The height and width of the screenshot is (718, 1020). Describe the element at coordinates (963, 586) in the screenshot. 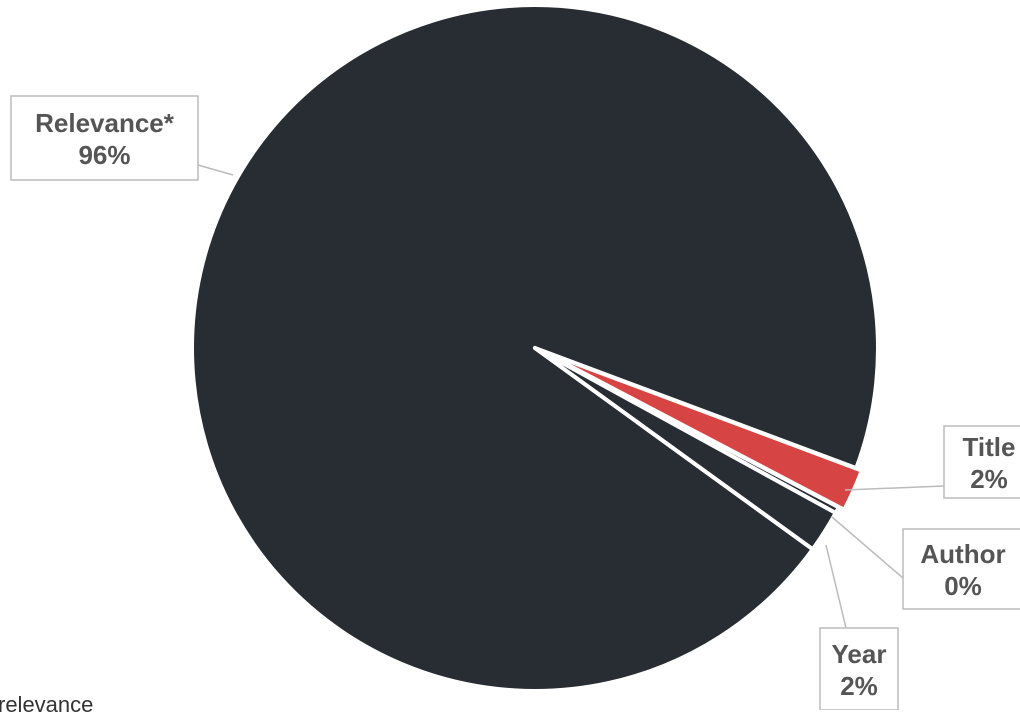

I see `slice-label-value: 0%` at that location.